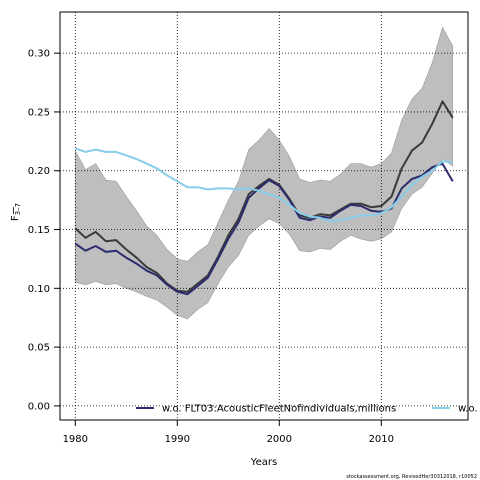 The image size is (480, 480). What do you see at coordinates (381, 439) in the screenshot?
I see `x-tick-label: 2010` at bounding box center [381, 439].